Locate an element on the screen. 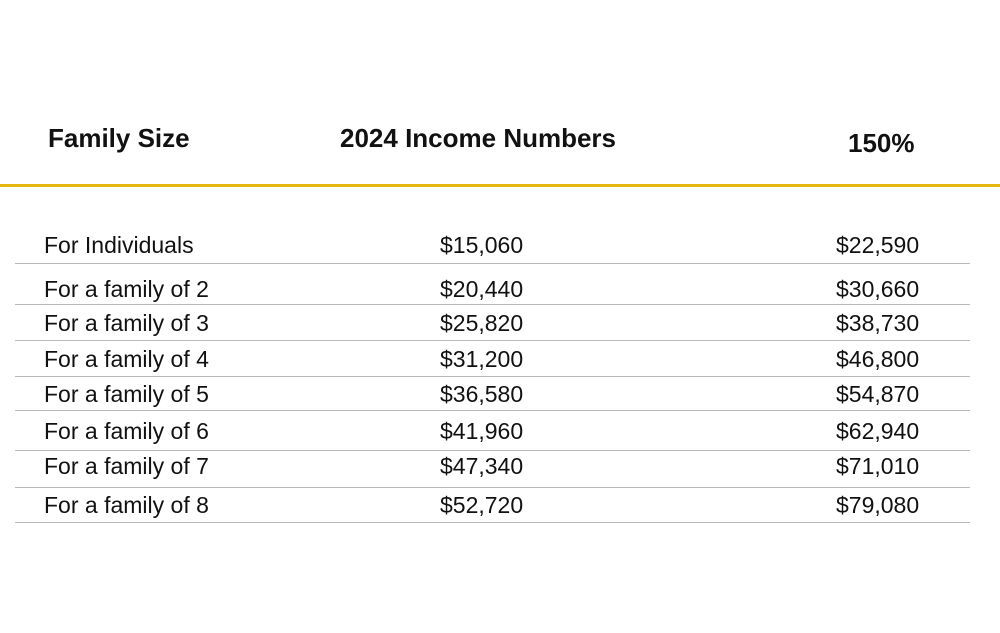  table-row: For a family of 2 $20,440 $30,660 is located at coordinates (500, 291).